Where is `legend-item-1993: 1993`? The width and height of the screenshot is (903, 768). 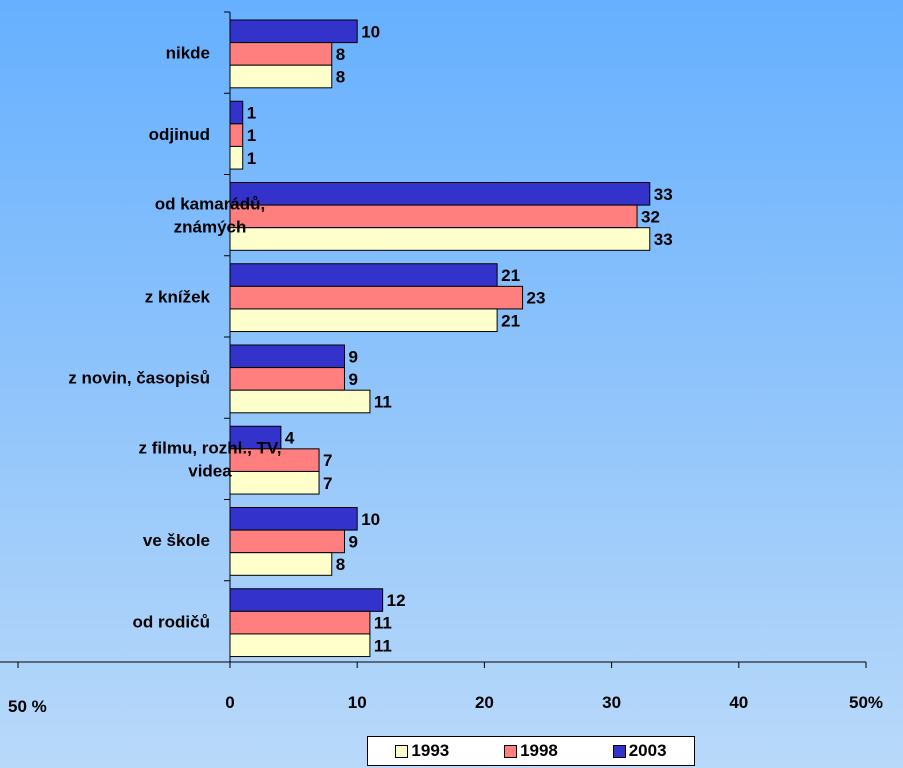
legend-item-1993: 1993 is located at coordinates (422, 751).